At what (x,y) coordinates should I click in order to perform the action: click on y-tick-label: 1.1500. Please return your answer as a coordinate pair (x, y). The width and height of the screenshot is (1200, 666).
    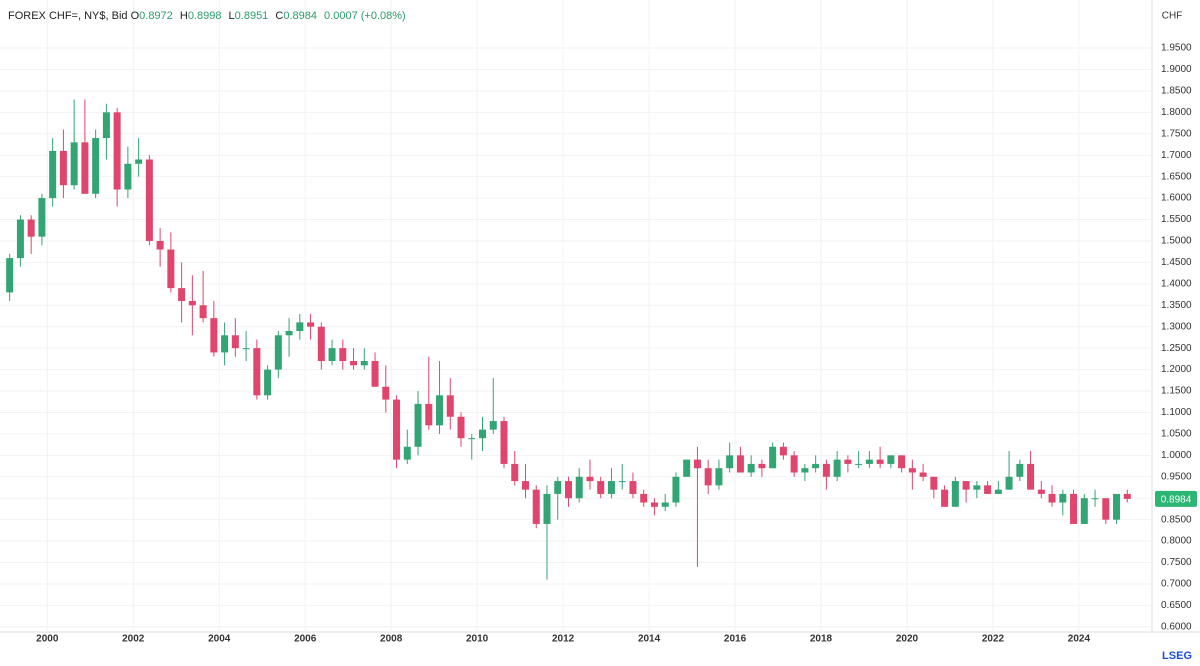
    Looking at the image, I should click on (1176, 391).